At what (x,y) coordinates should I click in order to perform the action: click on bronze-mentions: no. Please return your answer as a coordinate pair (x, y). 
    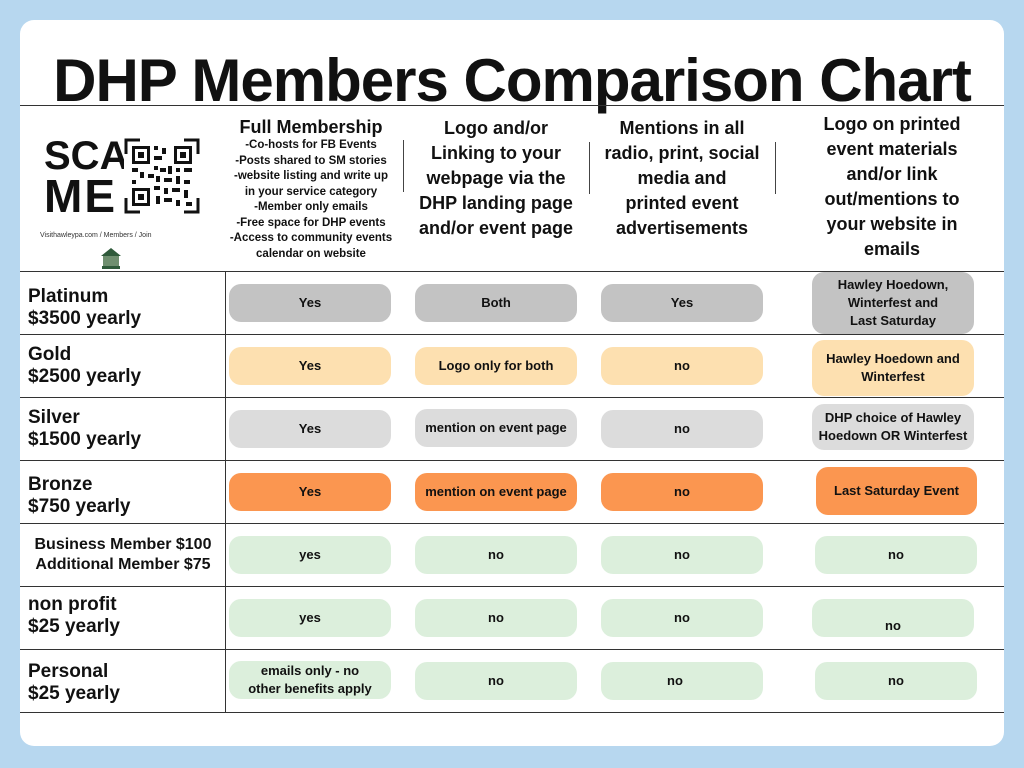
    Looking at the image, I should click on (682, 492).